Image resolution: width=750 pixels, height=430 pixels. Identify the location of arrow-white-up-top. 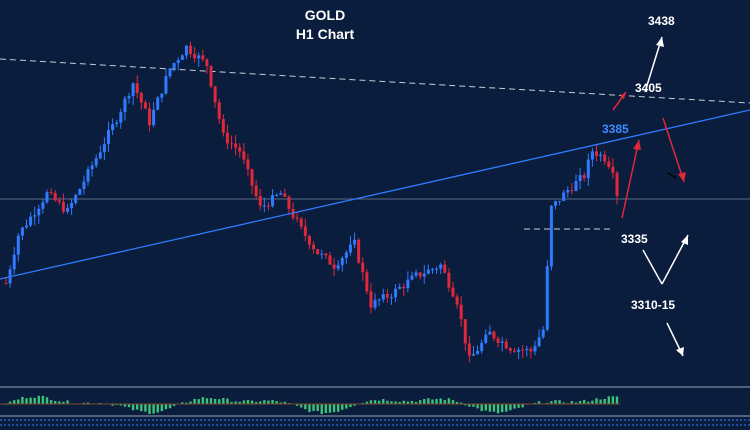
(653, 64).